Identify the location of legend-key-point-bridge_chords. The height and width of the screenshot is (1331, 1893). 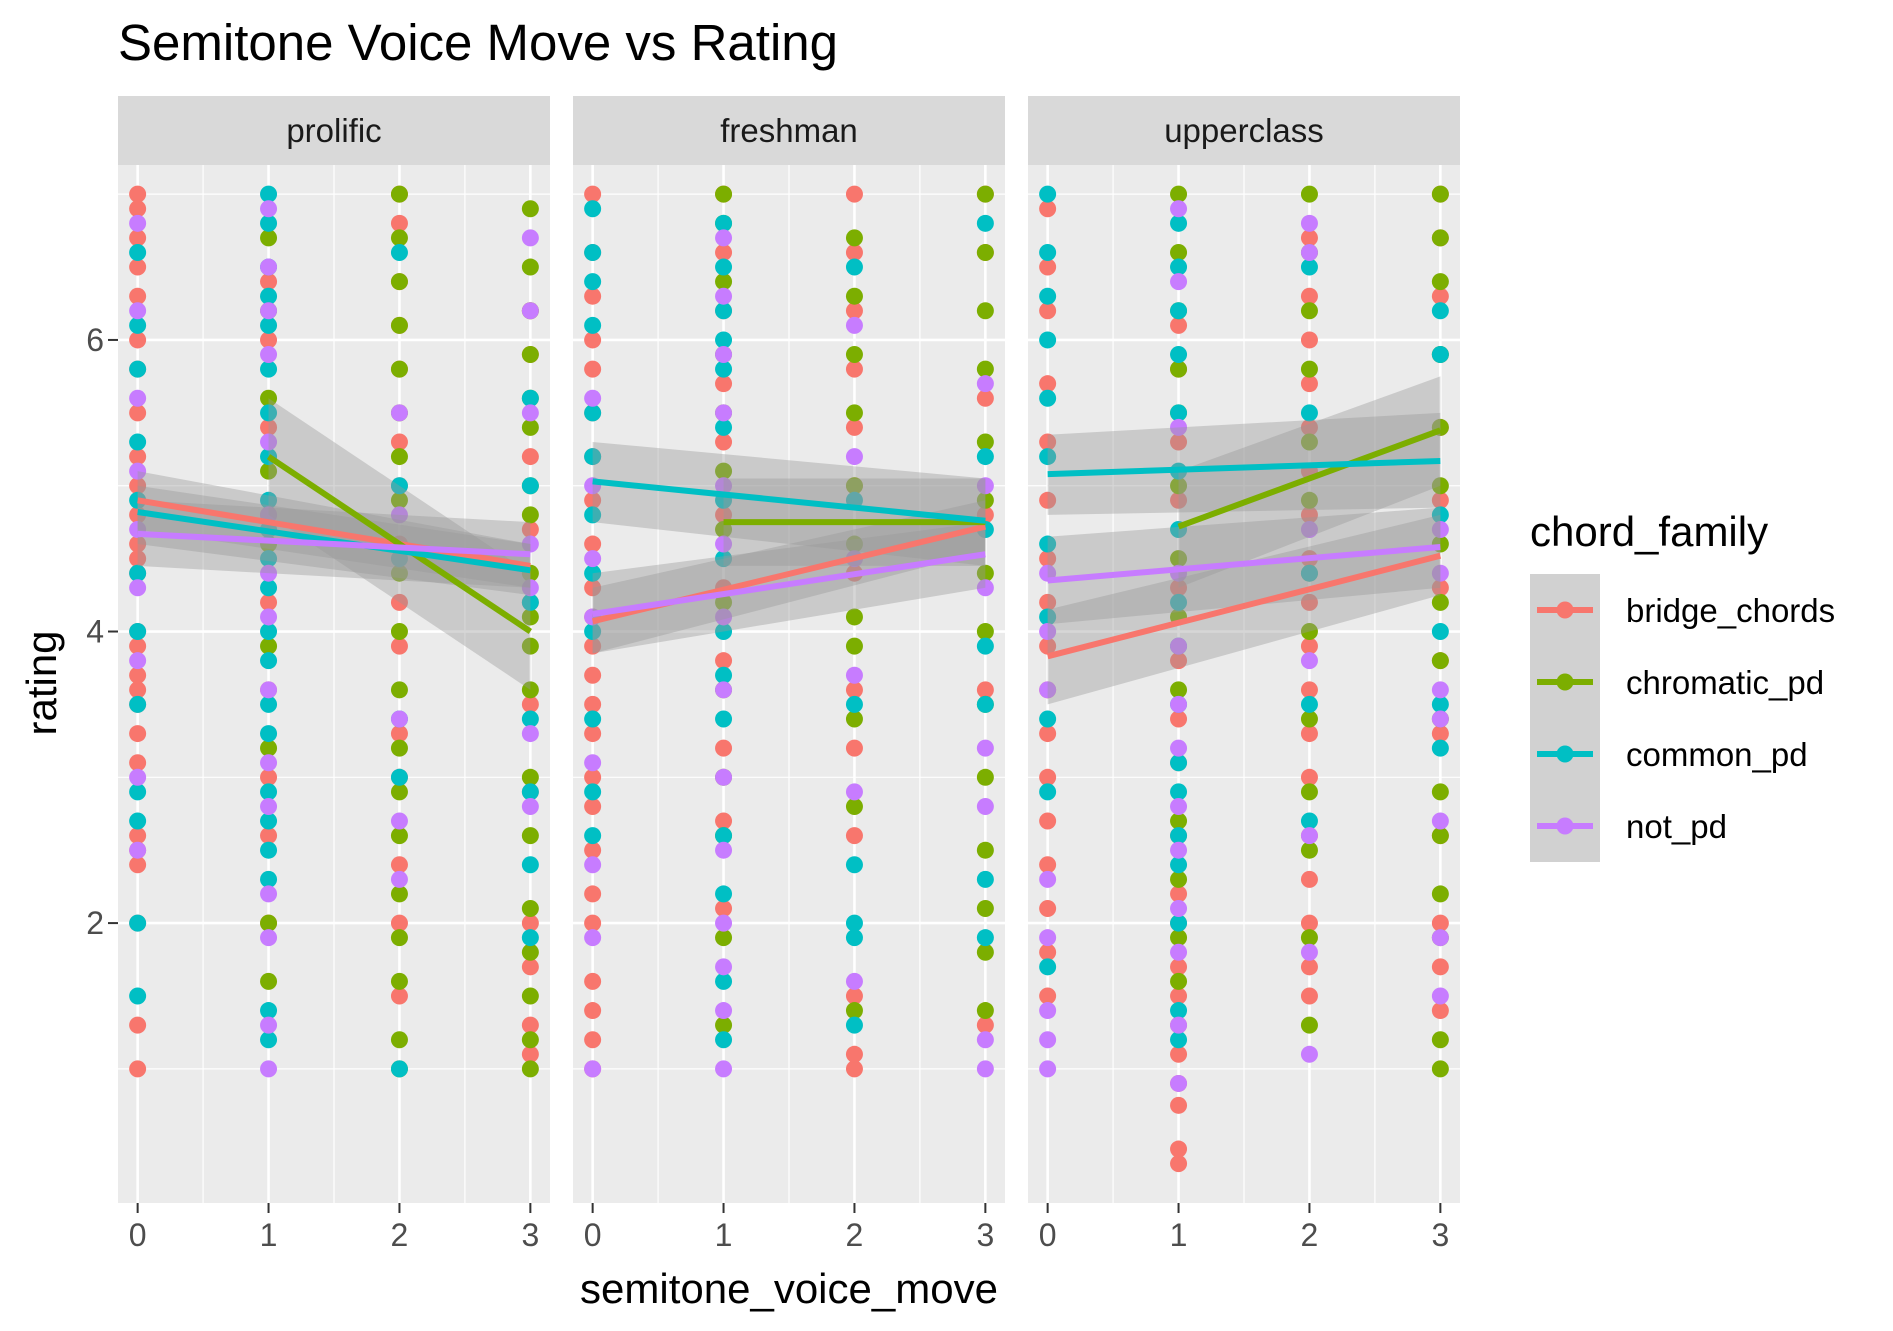
(1565, 610).